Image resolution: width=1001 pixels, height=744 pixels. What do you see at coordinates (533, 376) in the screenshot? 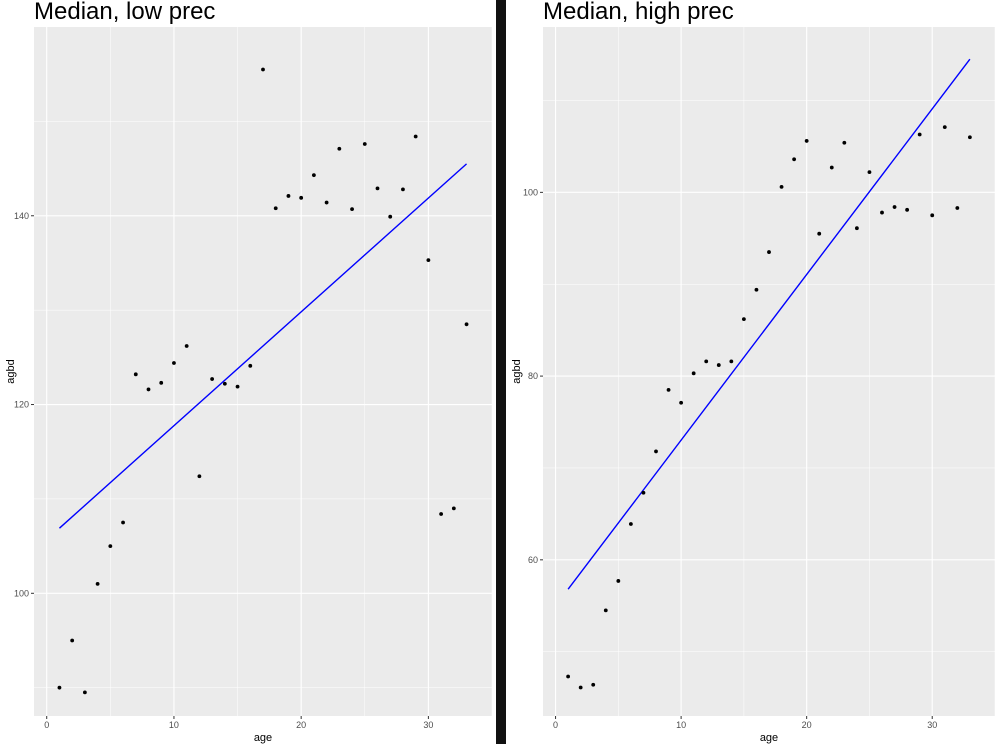
I see `y-tick-label: 80` at bounding box center [533, 376].